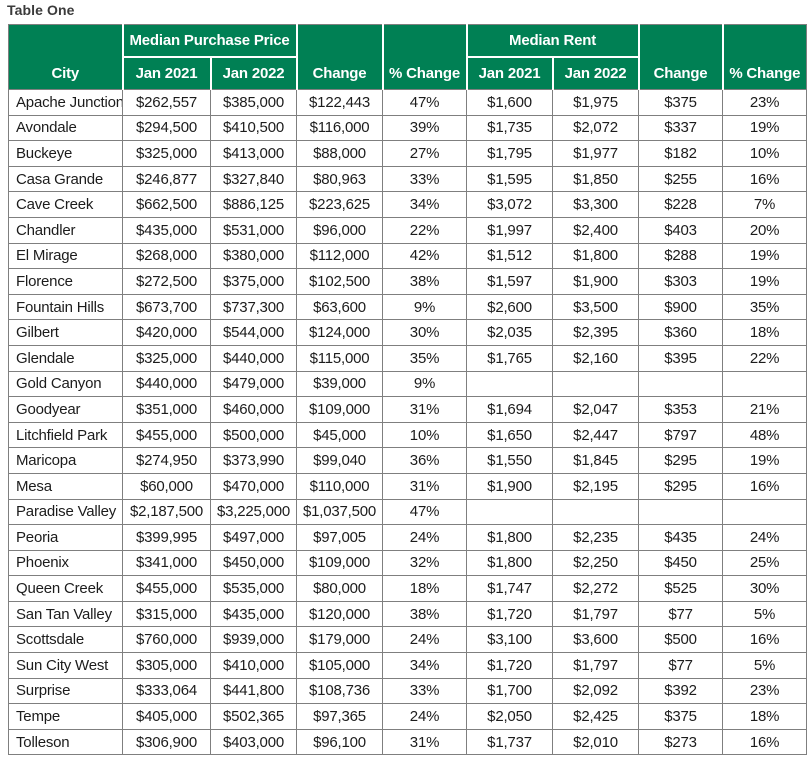  What do you see at coordinates (340, 640) in the screenshot?
I see `value-cell-purchase-change: $179,000` at bounding box center [340, 640].